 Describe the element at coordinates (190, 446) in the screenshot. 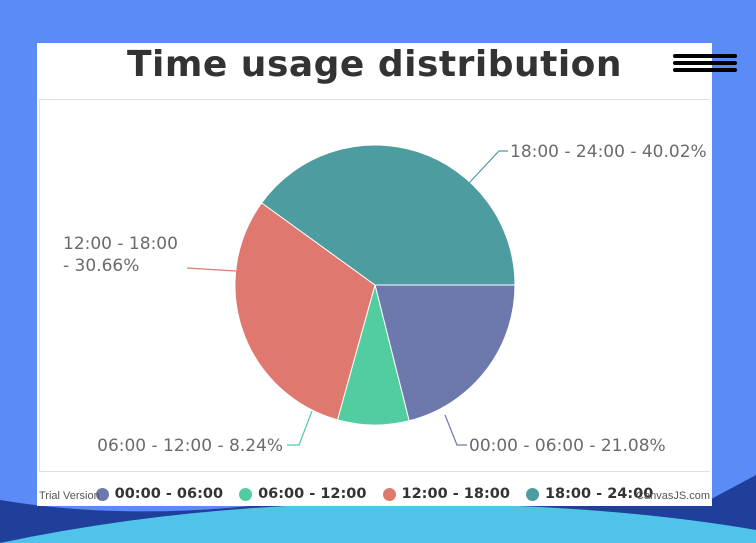

I see `data-label-1: 06:00 - 12:00 - 8.24%` at that location.